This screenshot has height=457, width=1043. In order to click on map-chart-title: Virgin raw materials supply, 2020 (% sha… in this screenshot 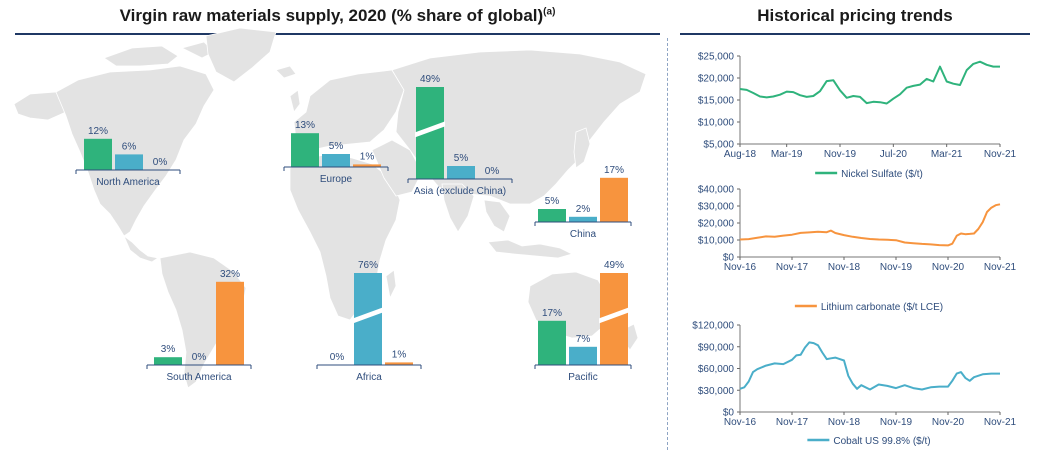, I will do `click(337, 16)`.